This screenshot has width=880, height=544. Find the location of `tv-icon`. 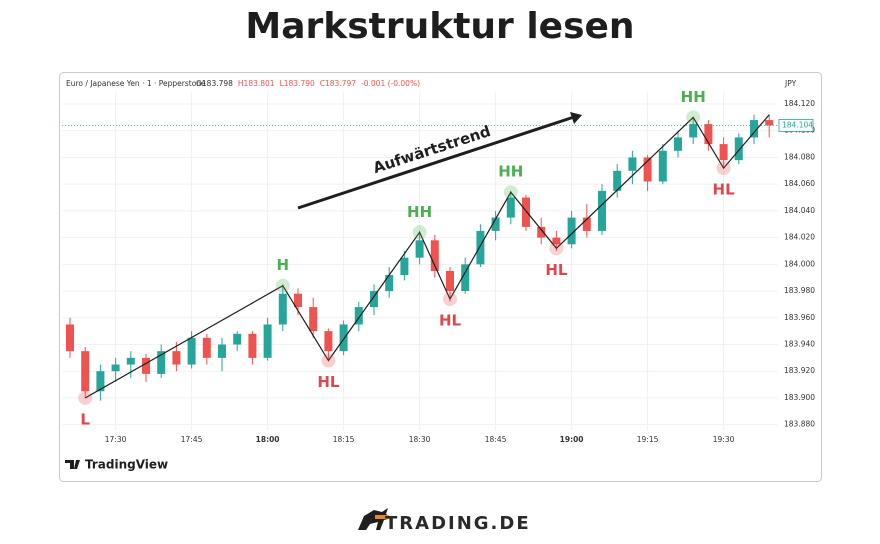

tv-icon is located at coordinates (72, 464).